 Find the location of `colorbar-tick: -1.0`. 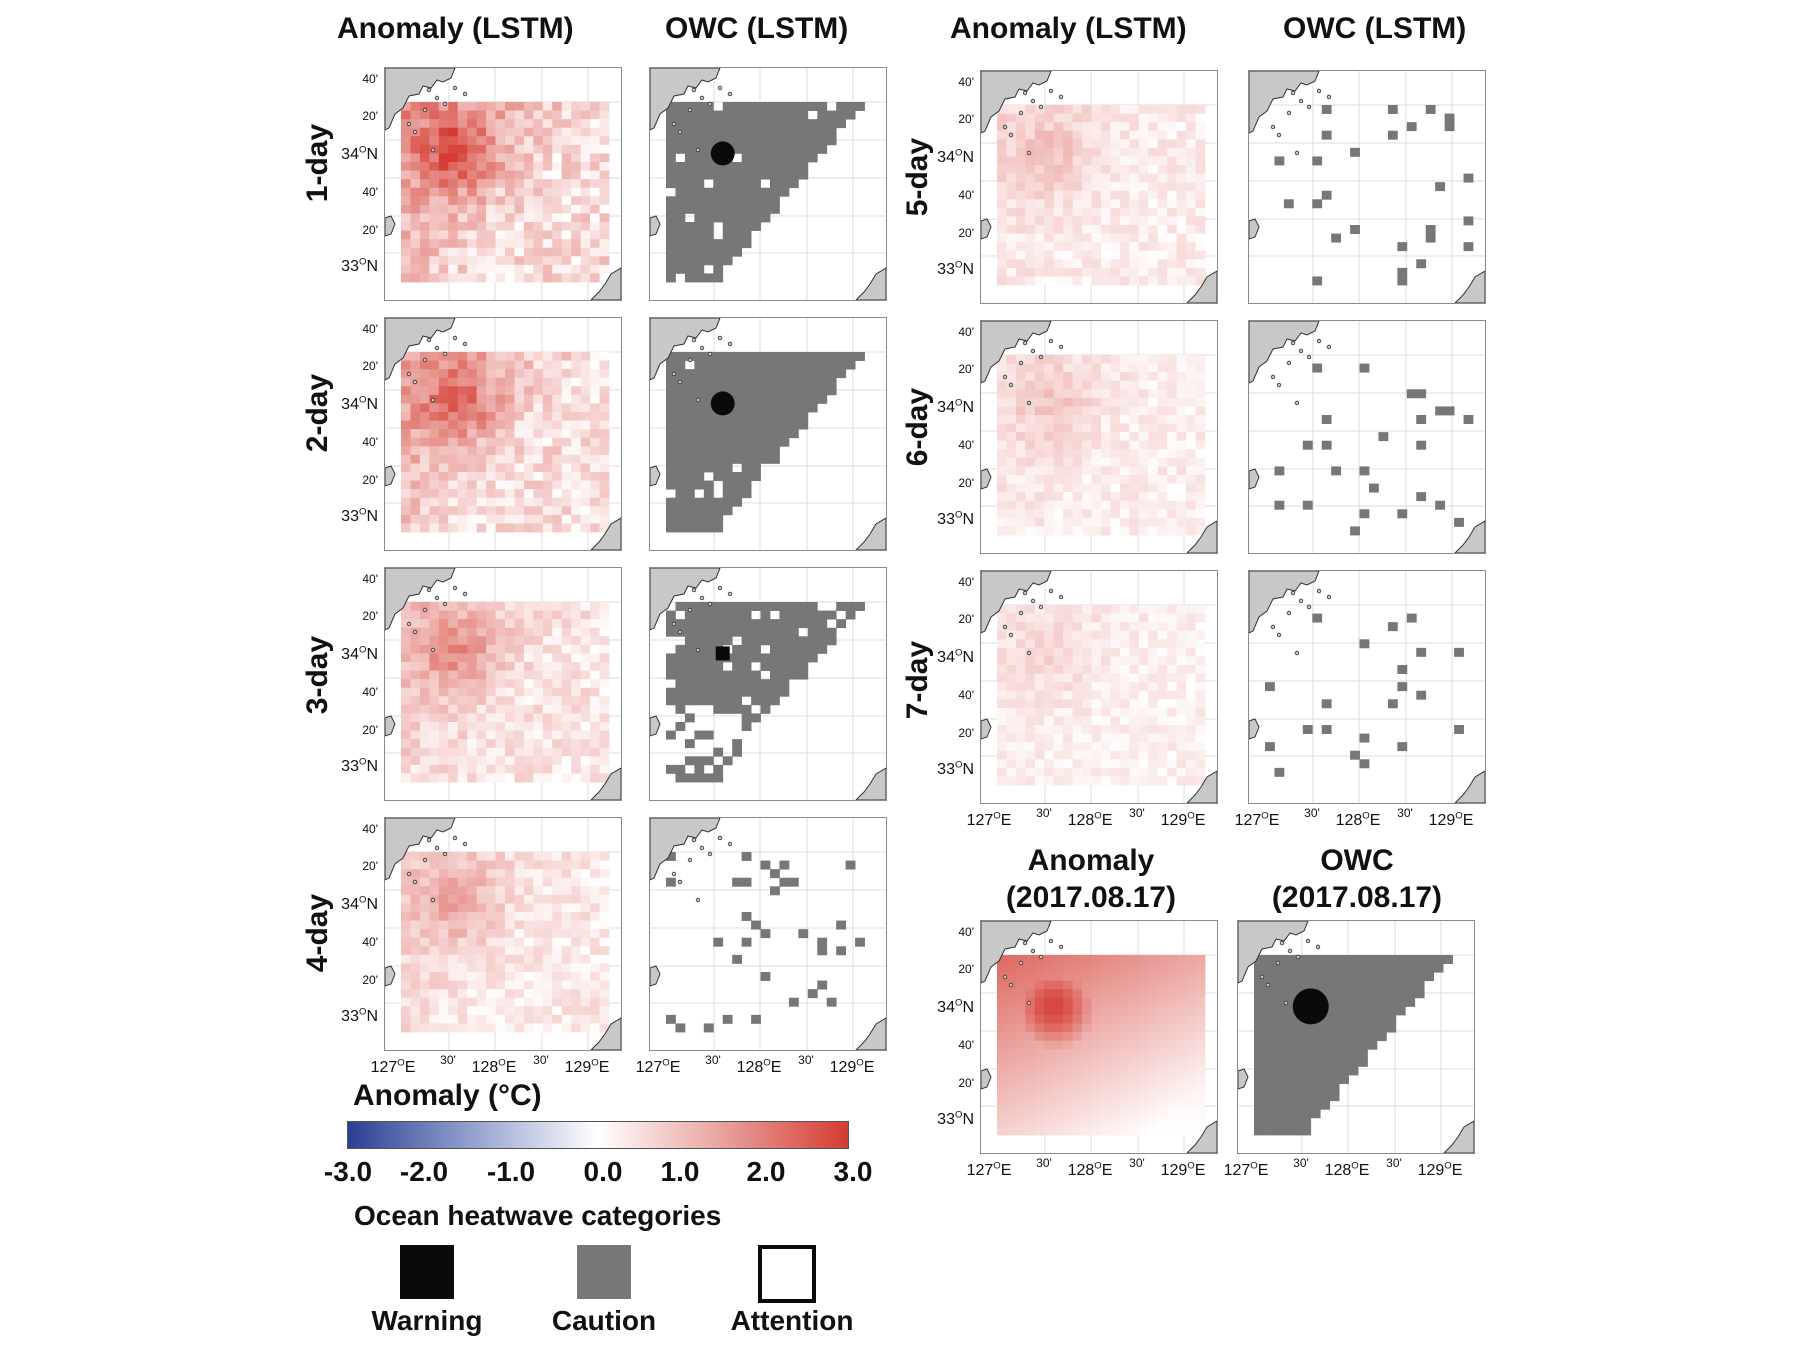

colorbar-tick: -1.0 is located at coordinates (511, 1171).